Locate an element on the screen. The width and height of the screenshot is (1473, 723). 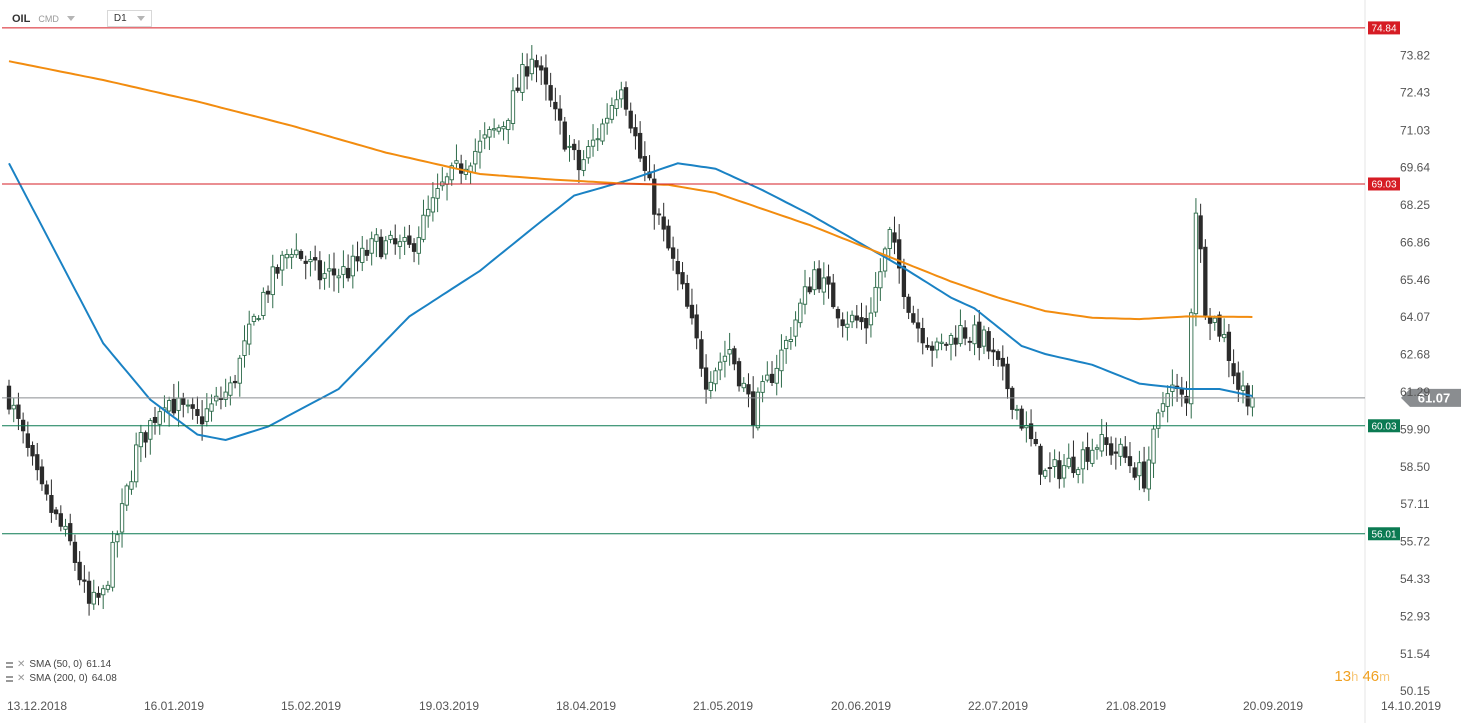
instrument-type: CMD is located at coordinates (48, 18).